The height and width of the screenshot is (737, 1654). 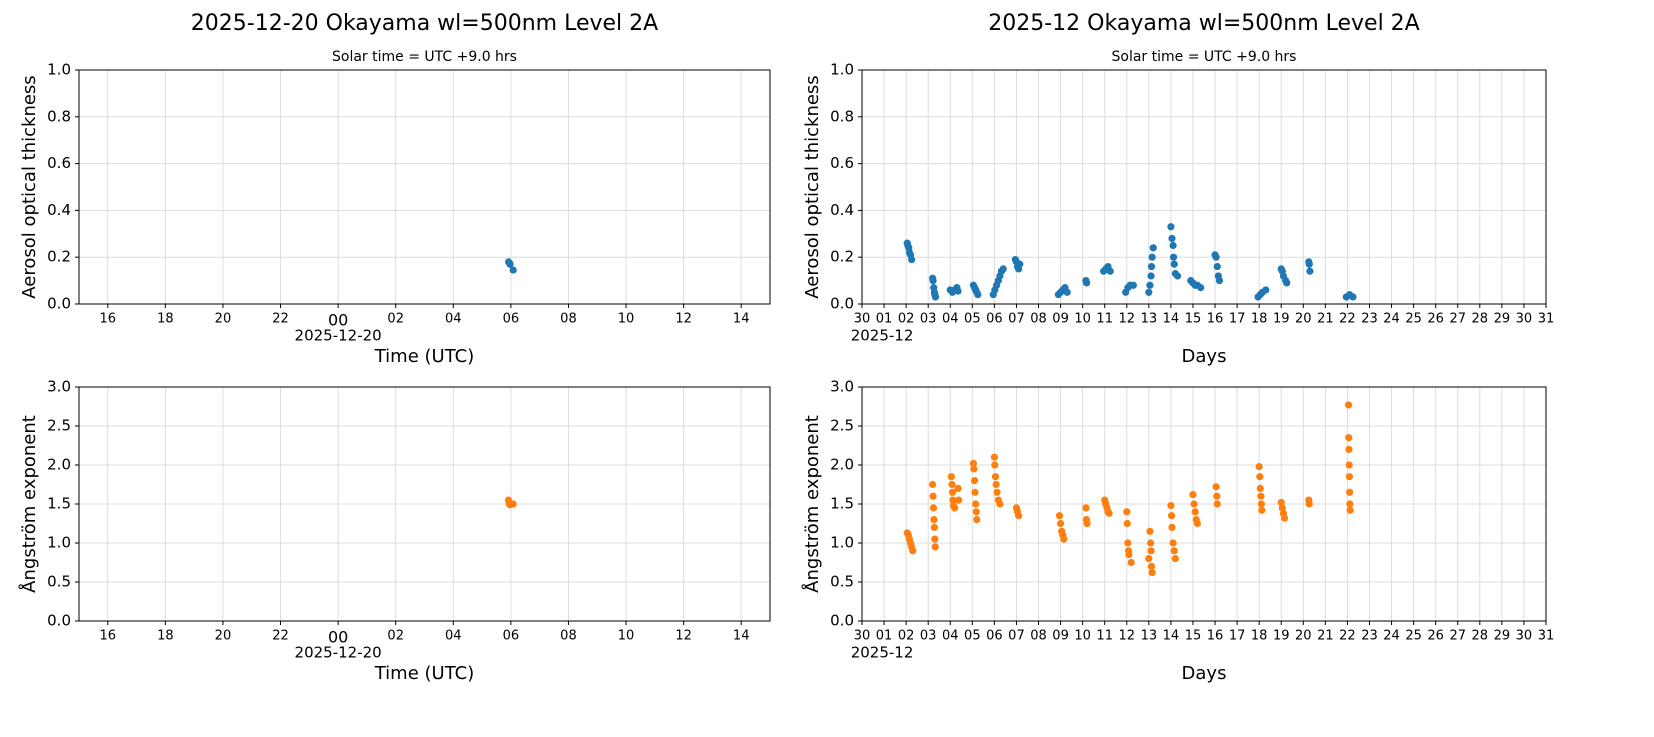 What do you see at coordinates (338, 320) in the screenshot?
I see `x-tick-label: 00` at bounding box center [338, 320].